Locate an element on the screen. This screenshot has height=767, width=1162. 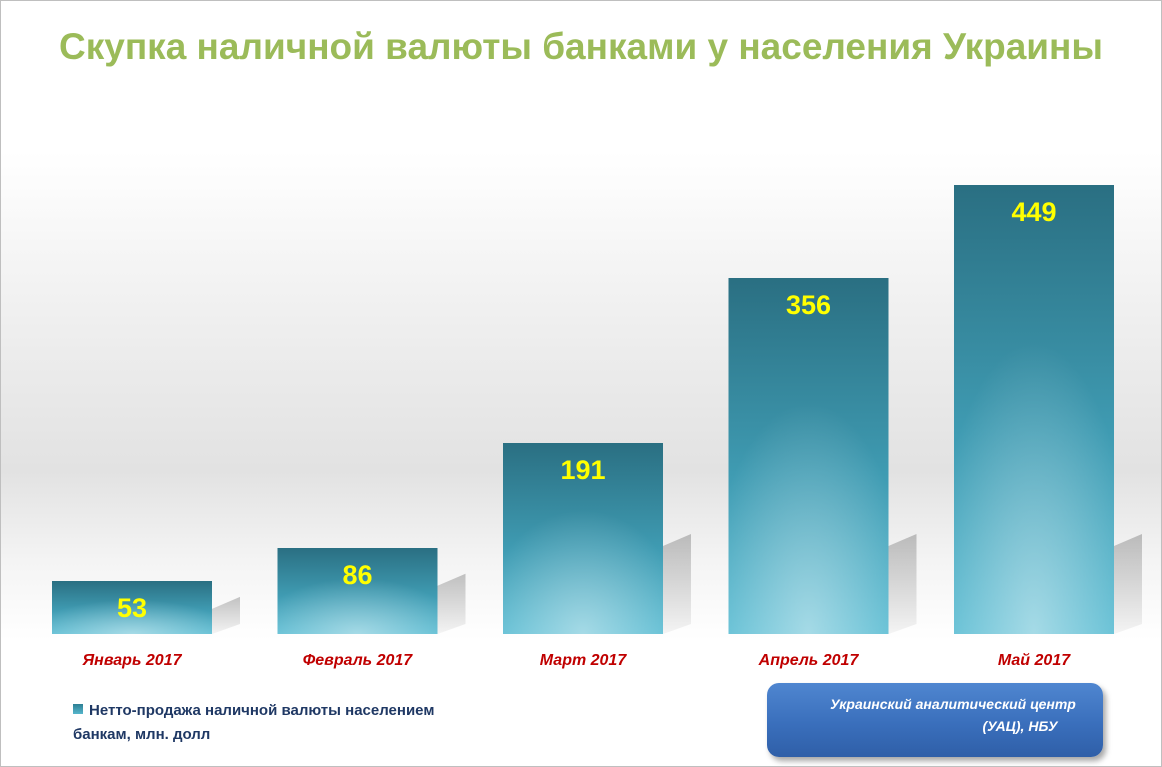
category-label: Март 2017 is located at coordinates (584, 660).